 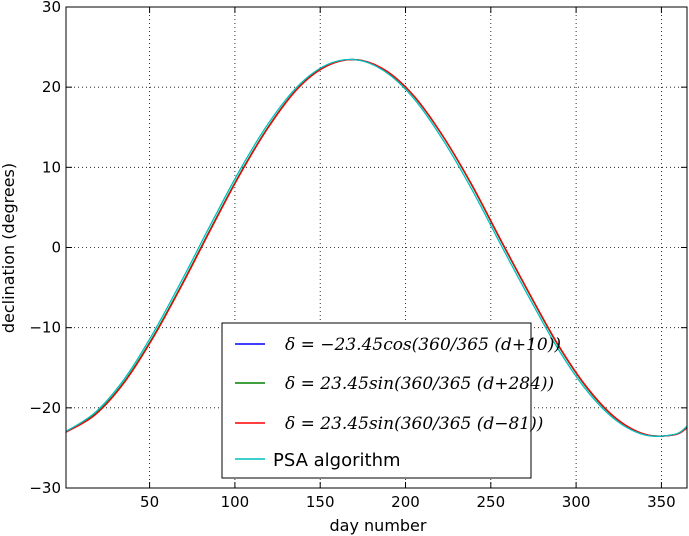 What do you see at coordinates (661, 502) in the screenshot?
I see `x-tick-label: 350` at bounding box center [661, 502].